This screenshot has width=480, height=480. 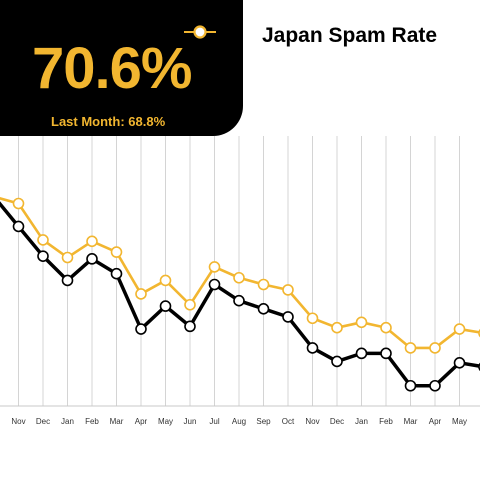 I want to click on x-tick-label: Jul, so click(x=214, y=421).